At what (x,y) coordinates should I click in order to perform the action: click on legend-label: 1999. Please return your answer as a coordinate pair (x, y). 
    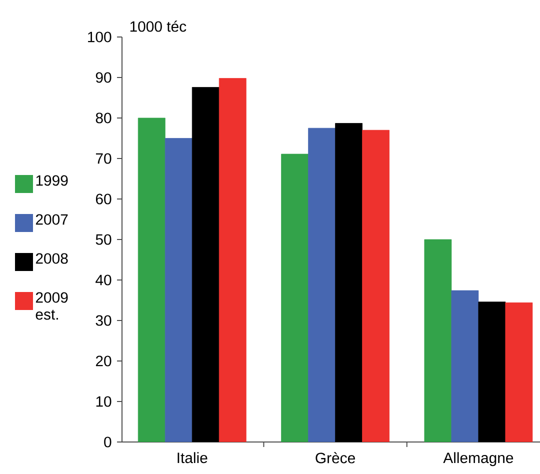
    Looking at the image, I should click on (52, 180).